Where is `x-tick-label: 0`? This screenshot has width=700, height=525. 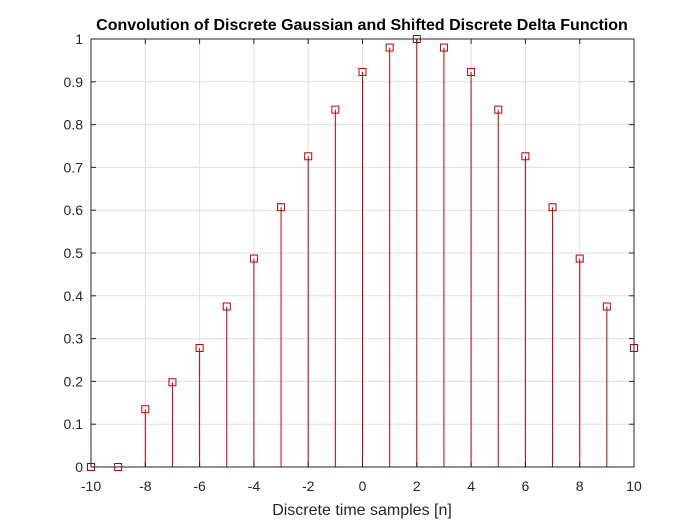
x-tick-label: 0 is located at coordinates (363, 486).